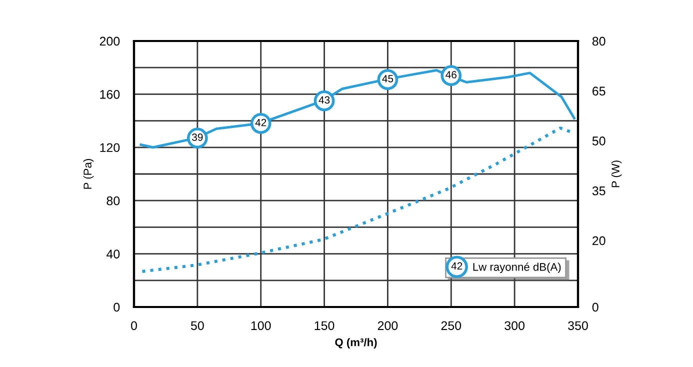 The image size is (693, 367). Describe the element at coordinates (113, 201) in the screenshot. I see `y-tick-label: 80` at that location.